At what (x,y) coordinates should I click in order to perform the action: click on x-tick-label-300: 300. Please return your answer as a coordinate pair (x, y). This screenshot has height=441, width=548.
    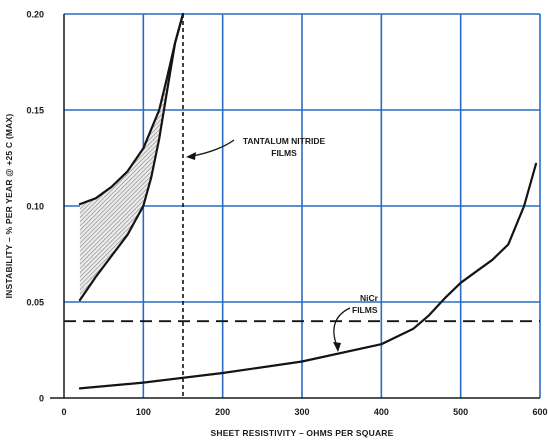
    Looking at the image, I should click on (301, 412).